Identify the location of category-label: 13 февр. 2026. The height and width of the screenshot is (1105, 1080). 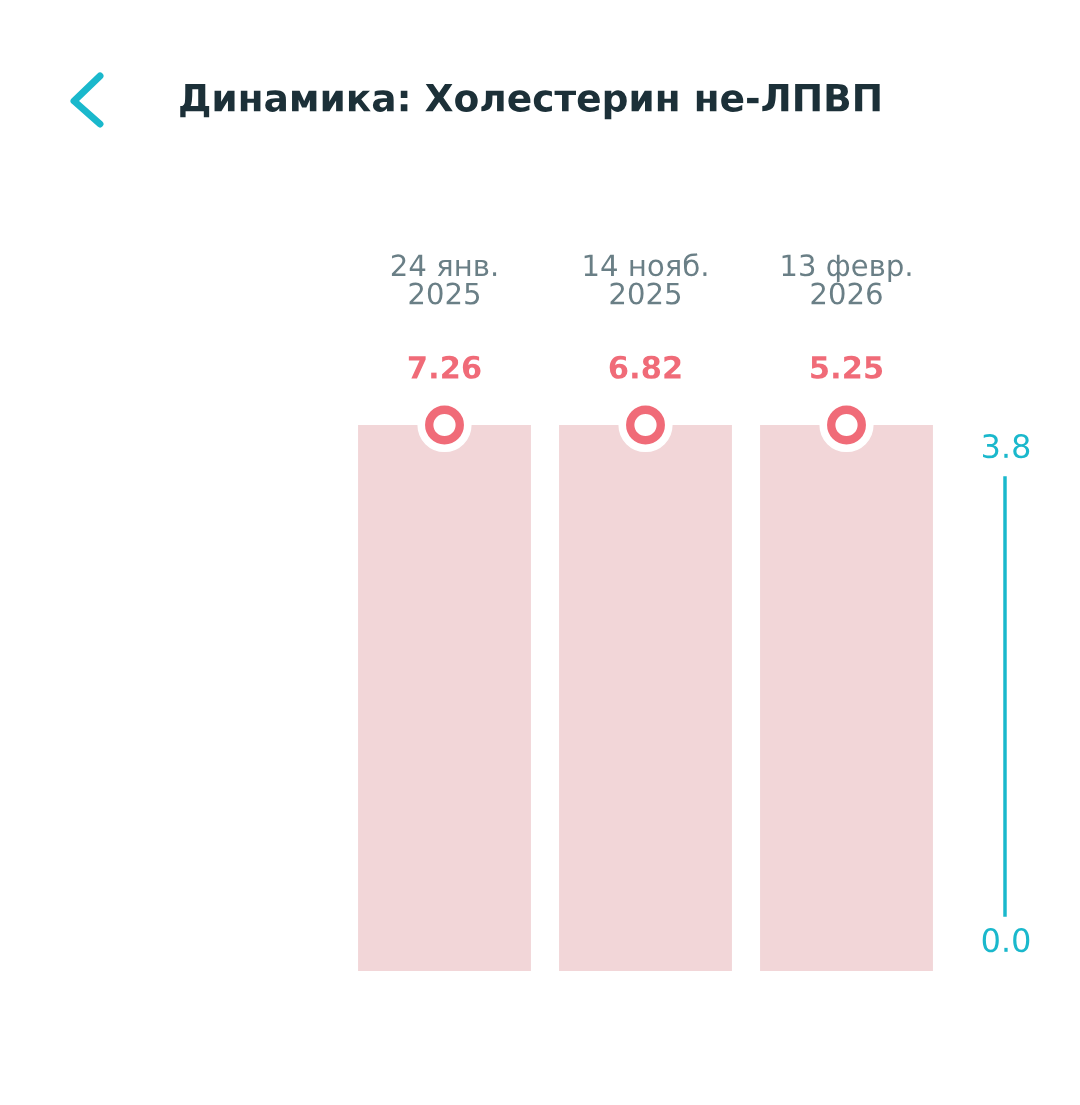
(846, 279).